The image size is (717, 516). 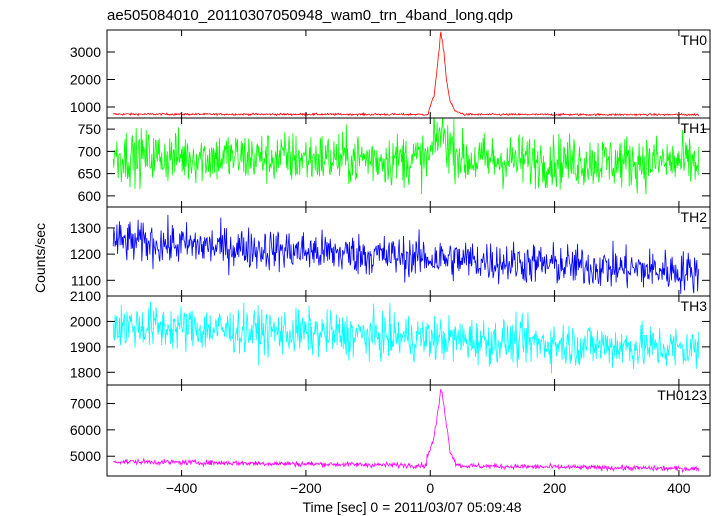 I want to click on y-tick-label: 600, so click(x=90, y=196).